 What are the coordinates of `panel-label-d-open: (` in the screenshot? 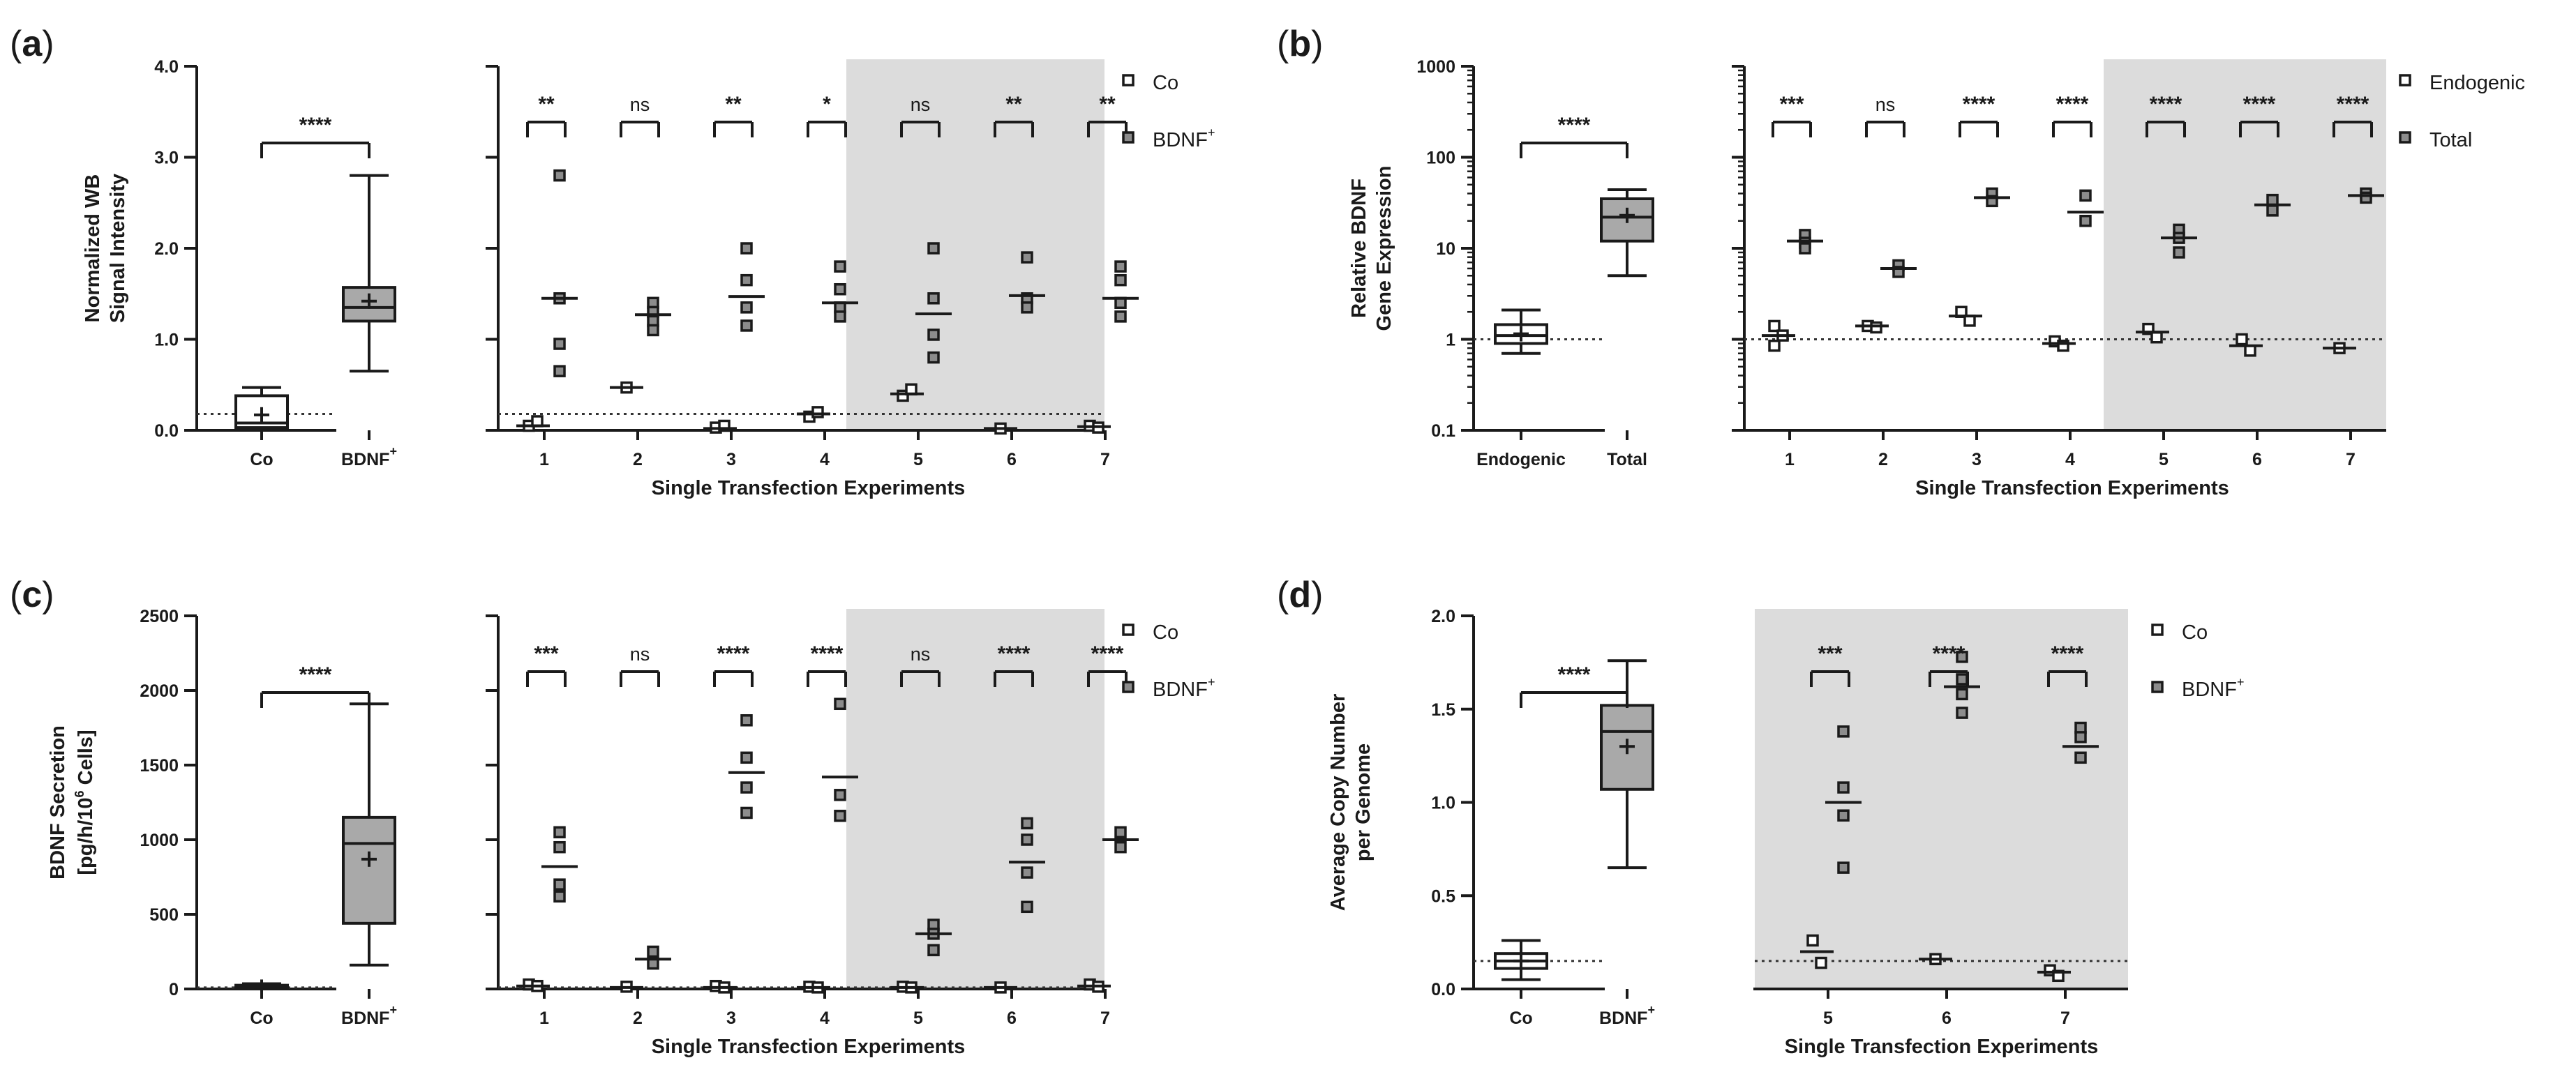 It's located at (1283, 595).